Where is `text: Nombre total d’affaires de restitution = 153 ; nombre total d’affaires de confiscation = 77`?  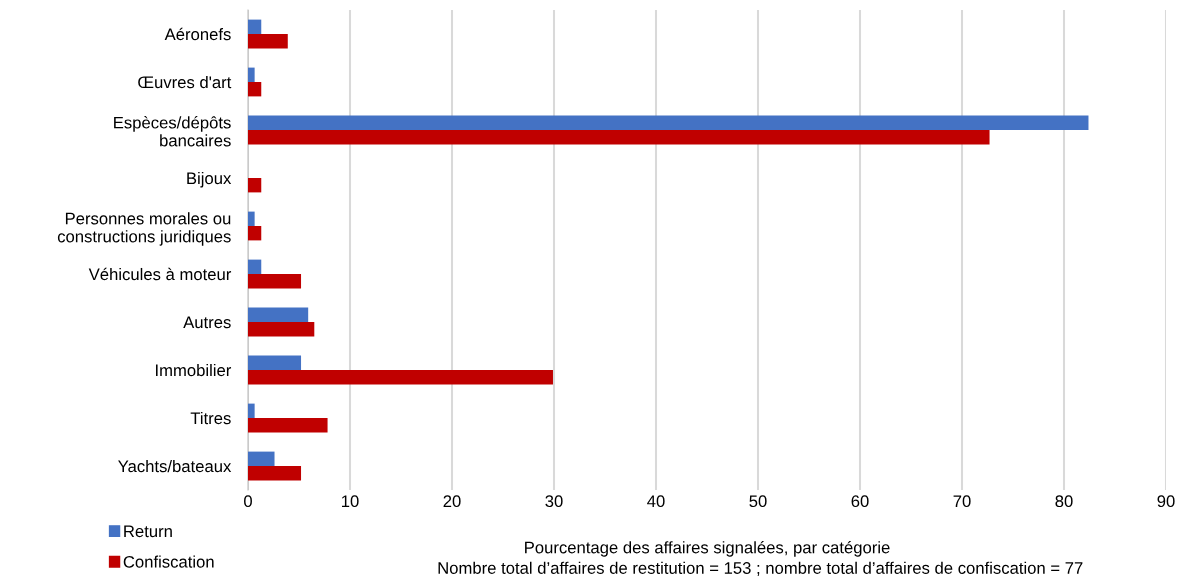
text: Nombre total d’affaires de restitution = 153 ; nombre total d’affaires de confiscation = 77 is located at coordinates (760, 568).